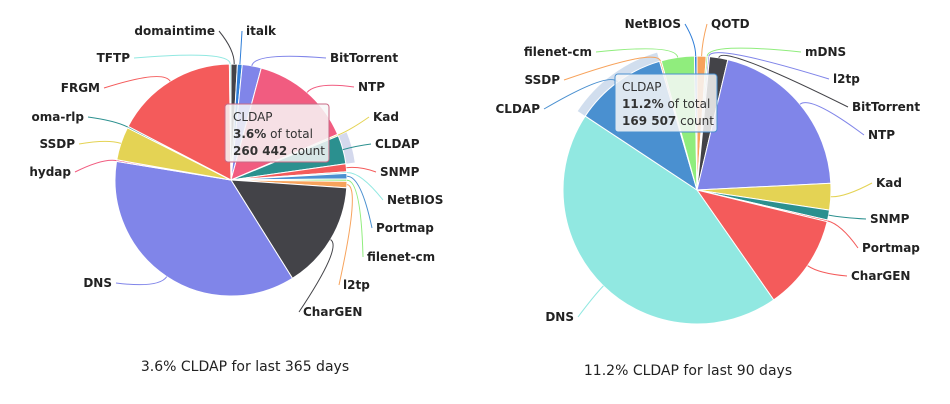  I want to click on tooltip-count-line-365: 260 442 count, so click(279, 151).